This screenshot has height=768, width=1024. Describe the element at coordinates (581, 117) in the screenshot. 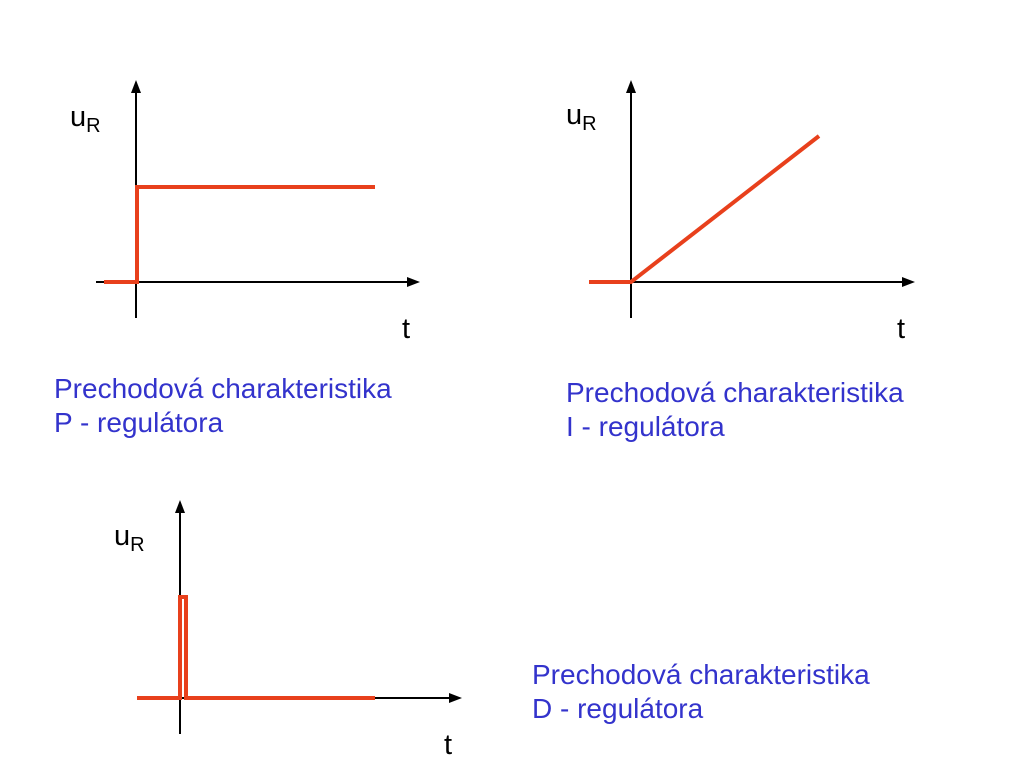

I see `i-y-axis-label: uR` at that location.